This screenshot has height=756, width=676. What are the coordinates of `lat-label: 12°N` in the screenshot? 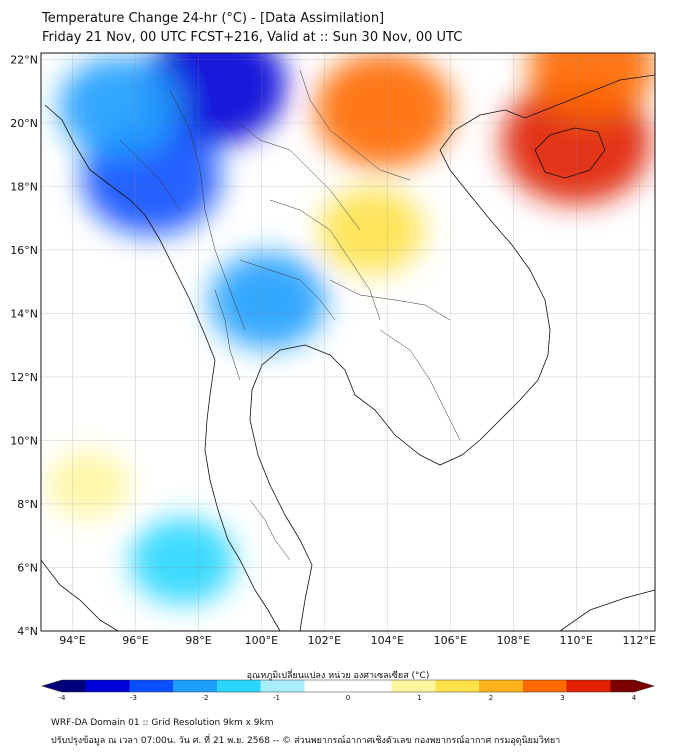 It's located at (24, 377).